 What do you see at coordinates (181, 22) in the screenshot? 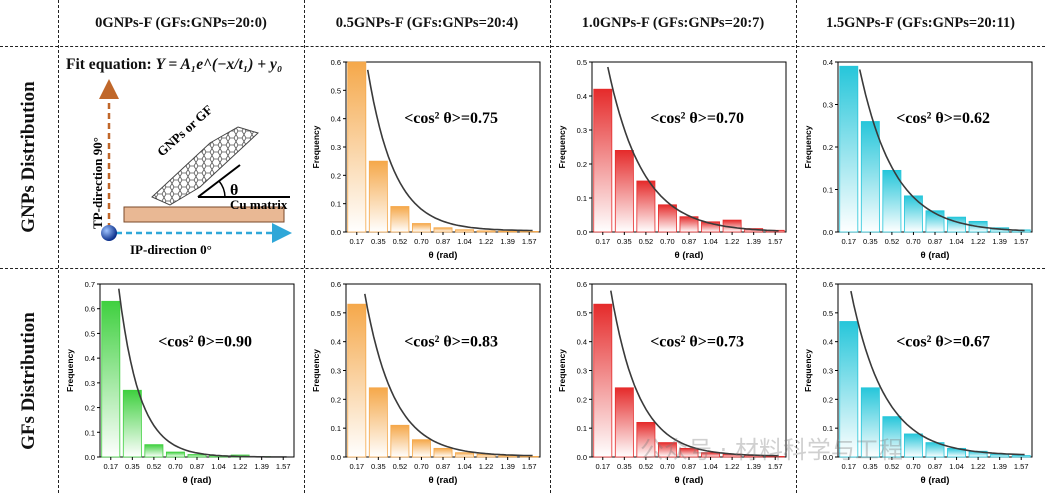
I see `column-header: 0GNPs-F (GFs:GNPs=20:0)` at bounding box center [181, 22].